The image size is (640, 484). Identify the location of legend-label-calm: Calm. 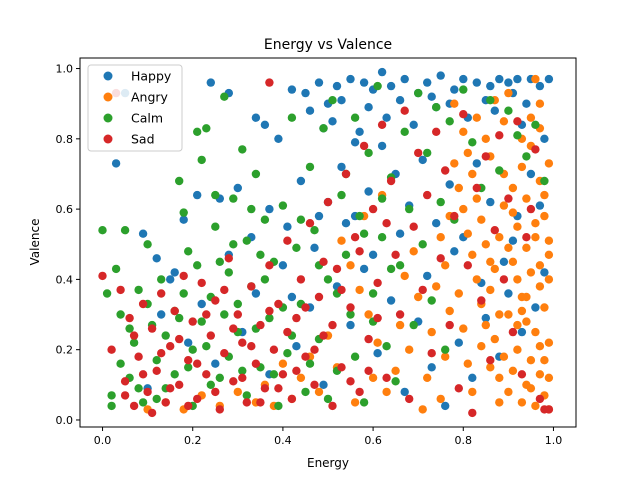
(147, 118).